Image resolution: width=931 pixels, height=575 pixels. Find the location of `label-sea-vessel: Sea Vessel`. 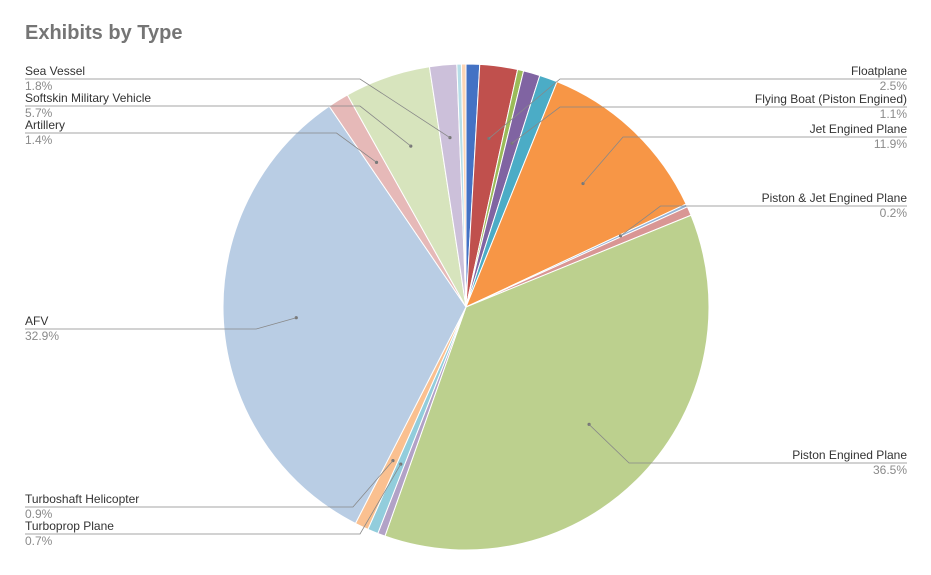

label-sea-vessel: Sea Vessel is located at coordinates (55, 71).